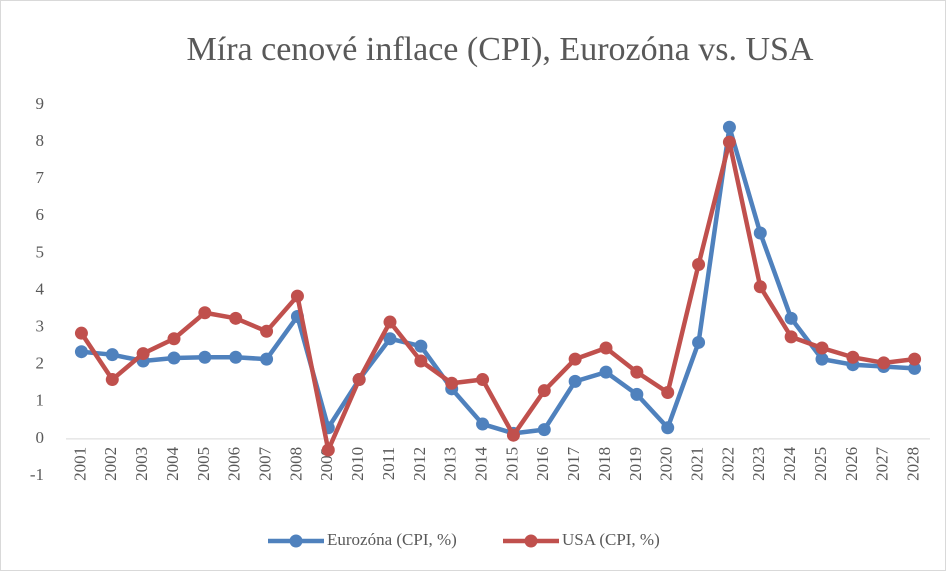 This screenshot has height=571, width=946. I want to click on x-tick-label: 2027, so click(882, 463).